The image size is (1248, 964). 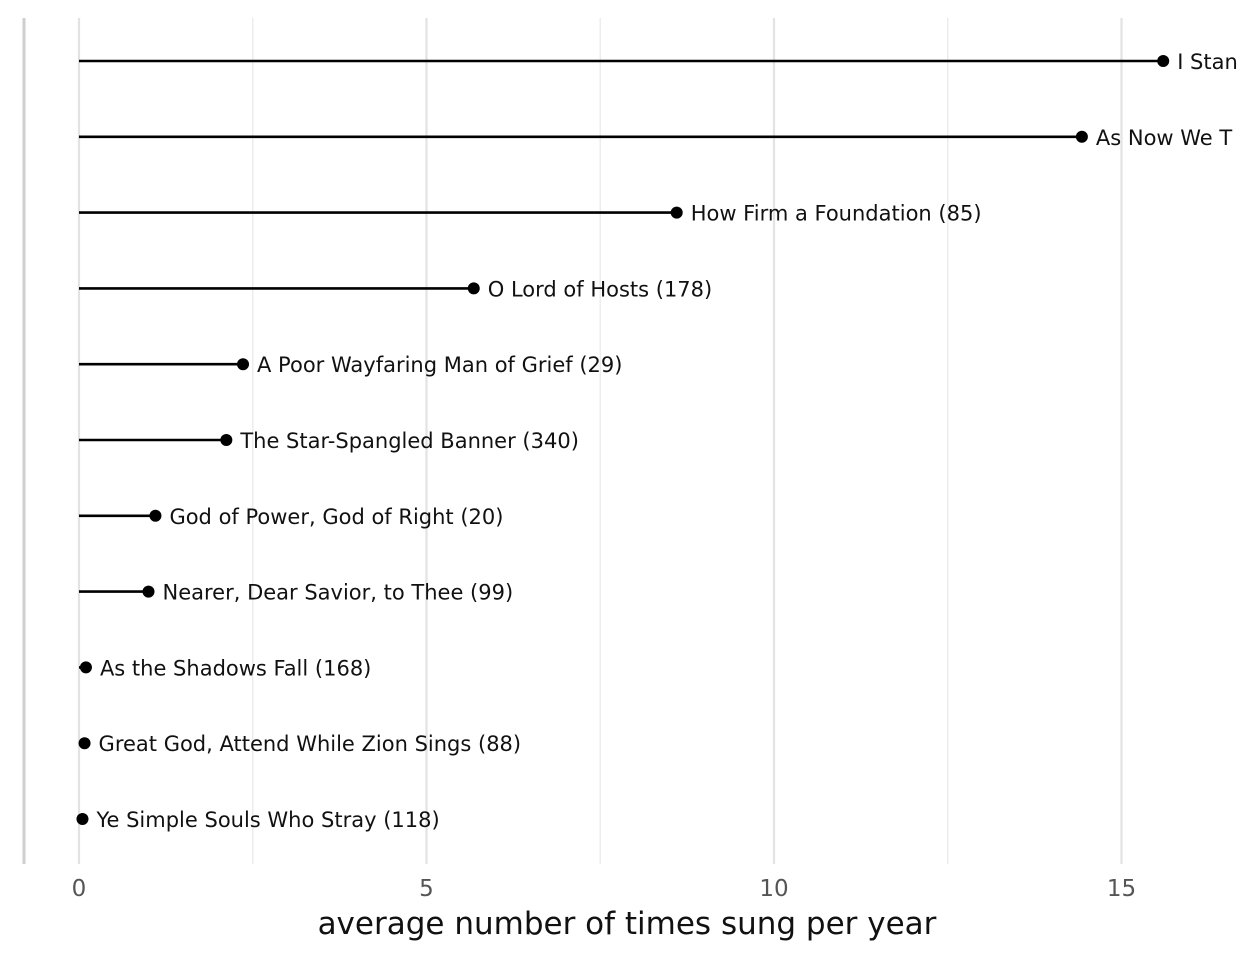 What do you see at coordinates (336, 517) in the screenshot?
I see `point-label: God of Power, God of Right (20)` at bounding box center [336, 517].